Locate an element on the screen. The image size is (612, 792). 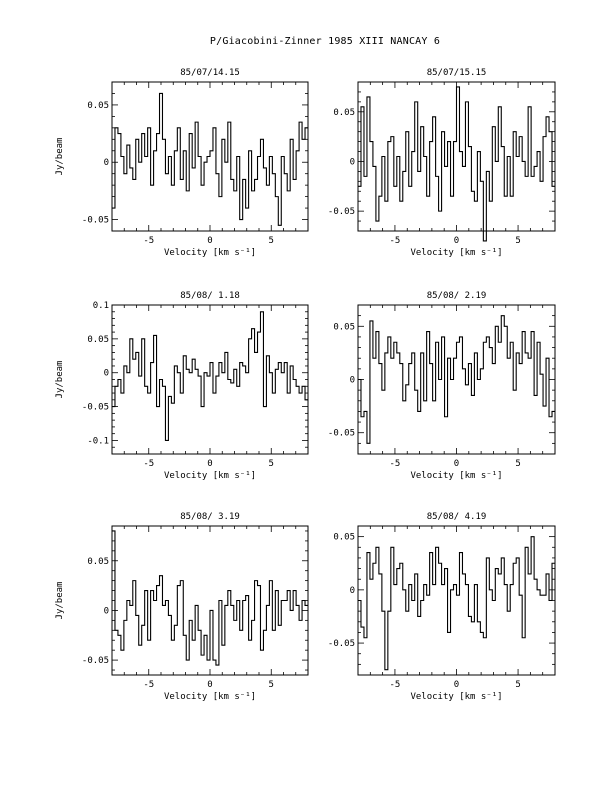
chart-title: 85/08/ 4.19 is located at coordinates (457, 517).